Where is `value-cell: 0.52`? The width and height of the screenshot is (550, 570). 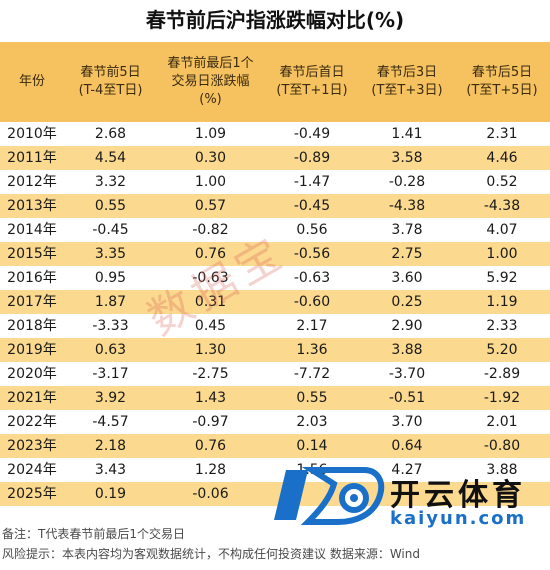 value-cell: 0.52 is located at coordinates (502, 182).